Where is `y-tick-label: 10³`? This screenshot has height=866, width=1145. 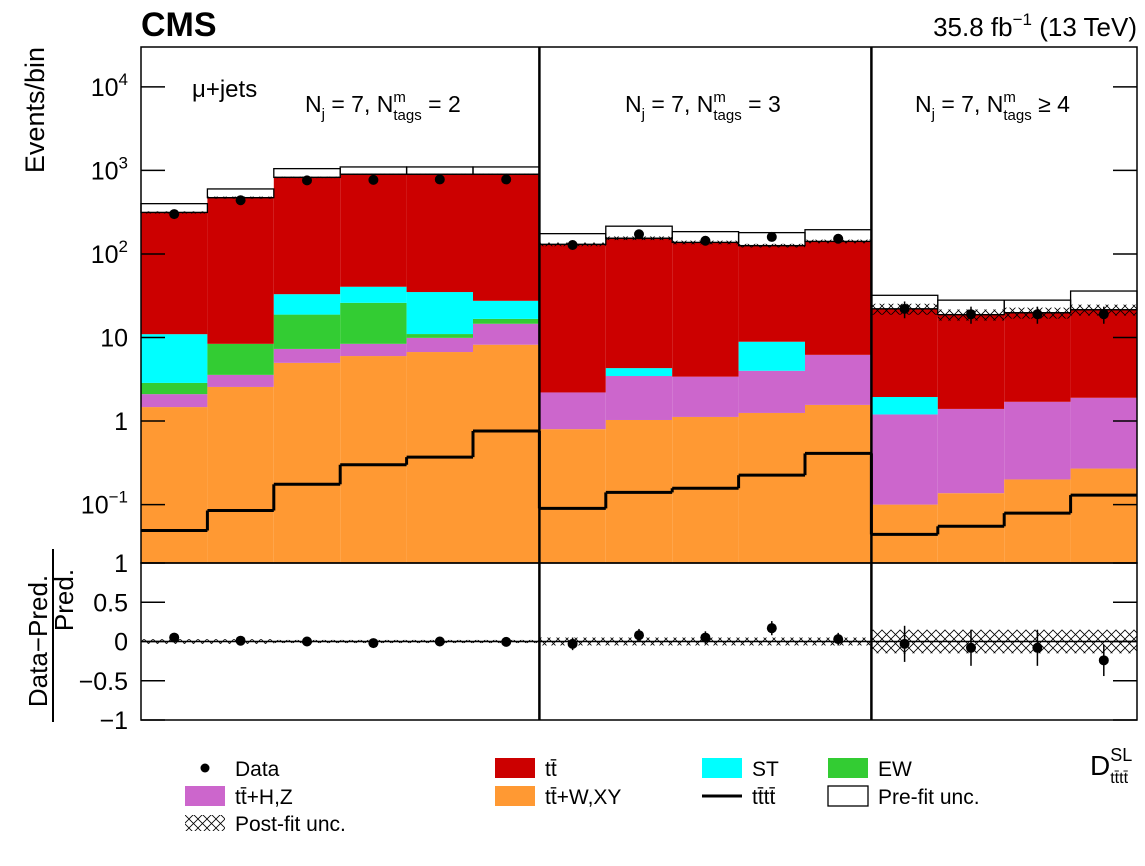
y-tick-label: 10³ is located at coordinates (109, 169).